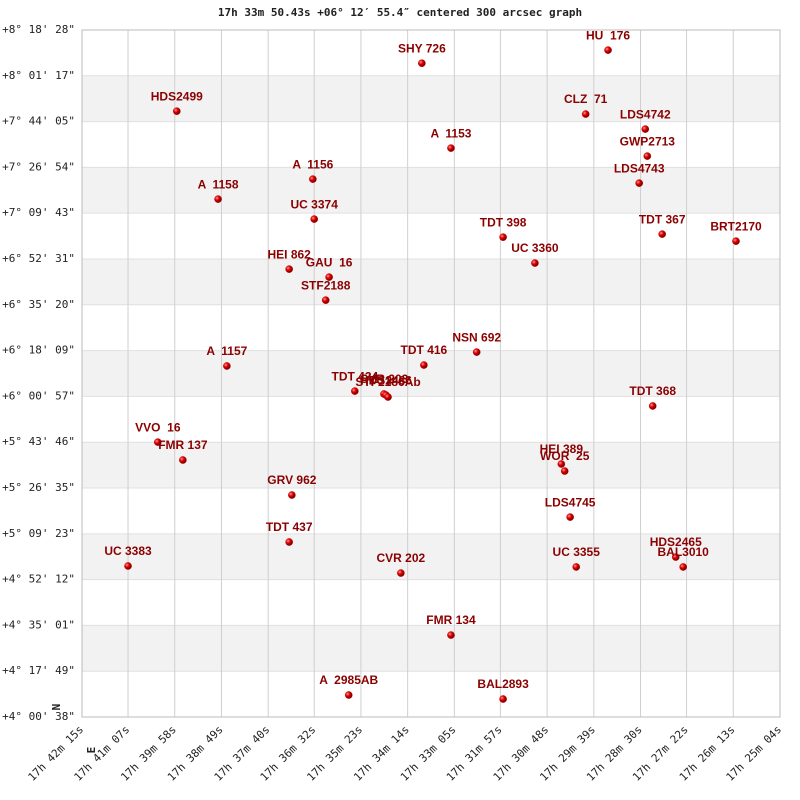  I want to click on y-tick-label: +7° 09' 43", so click(38, 212).